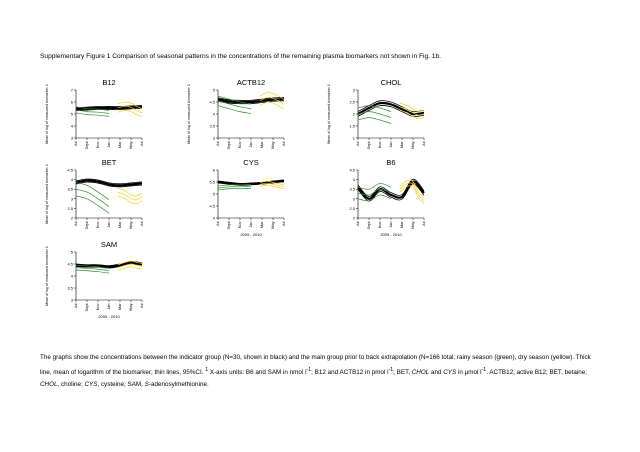  Describe the element at coordinates (374, 114) in the screenshot. I see `rainy-mean-line` at that location.